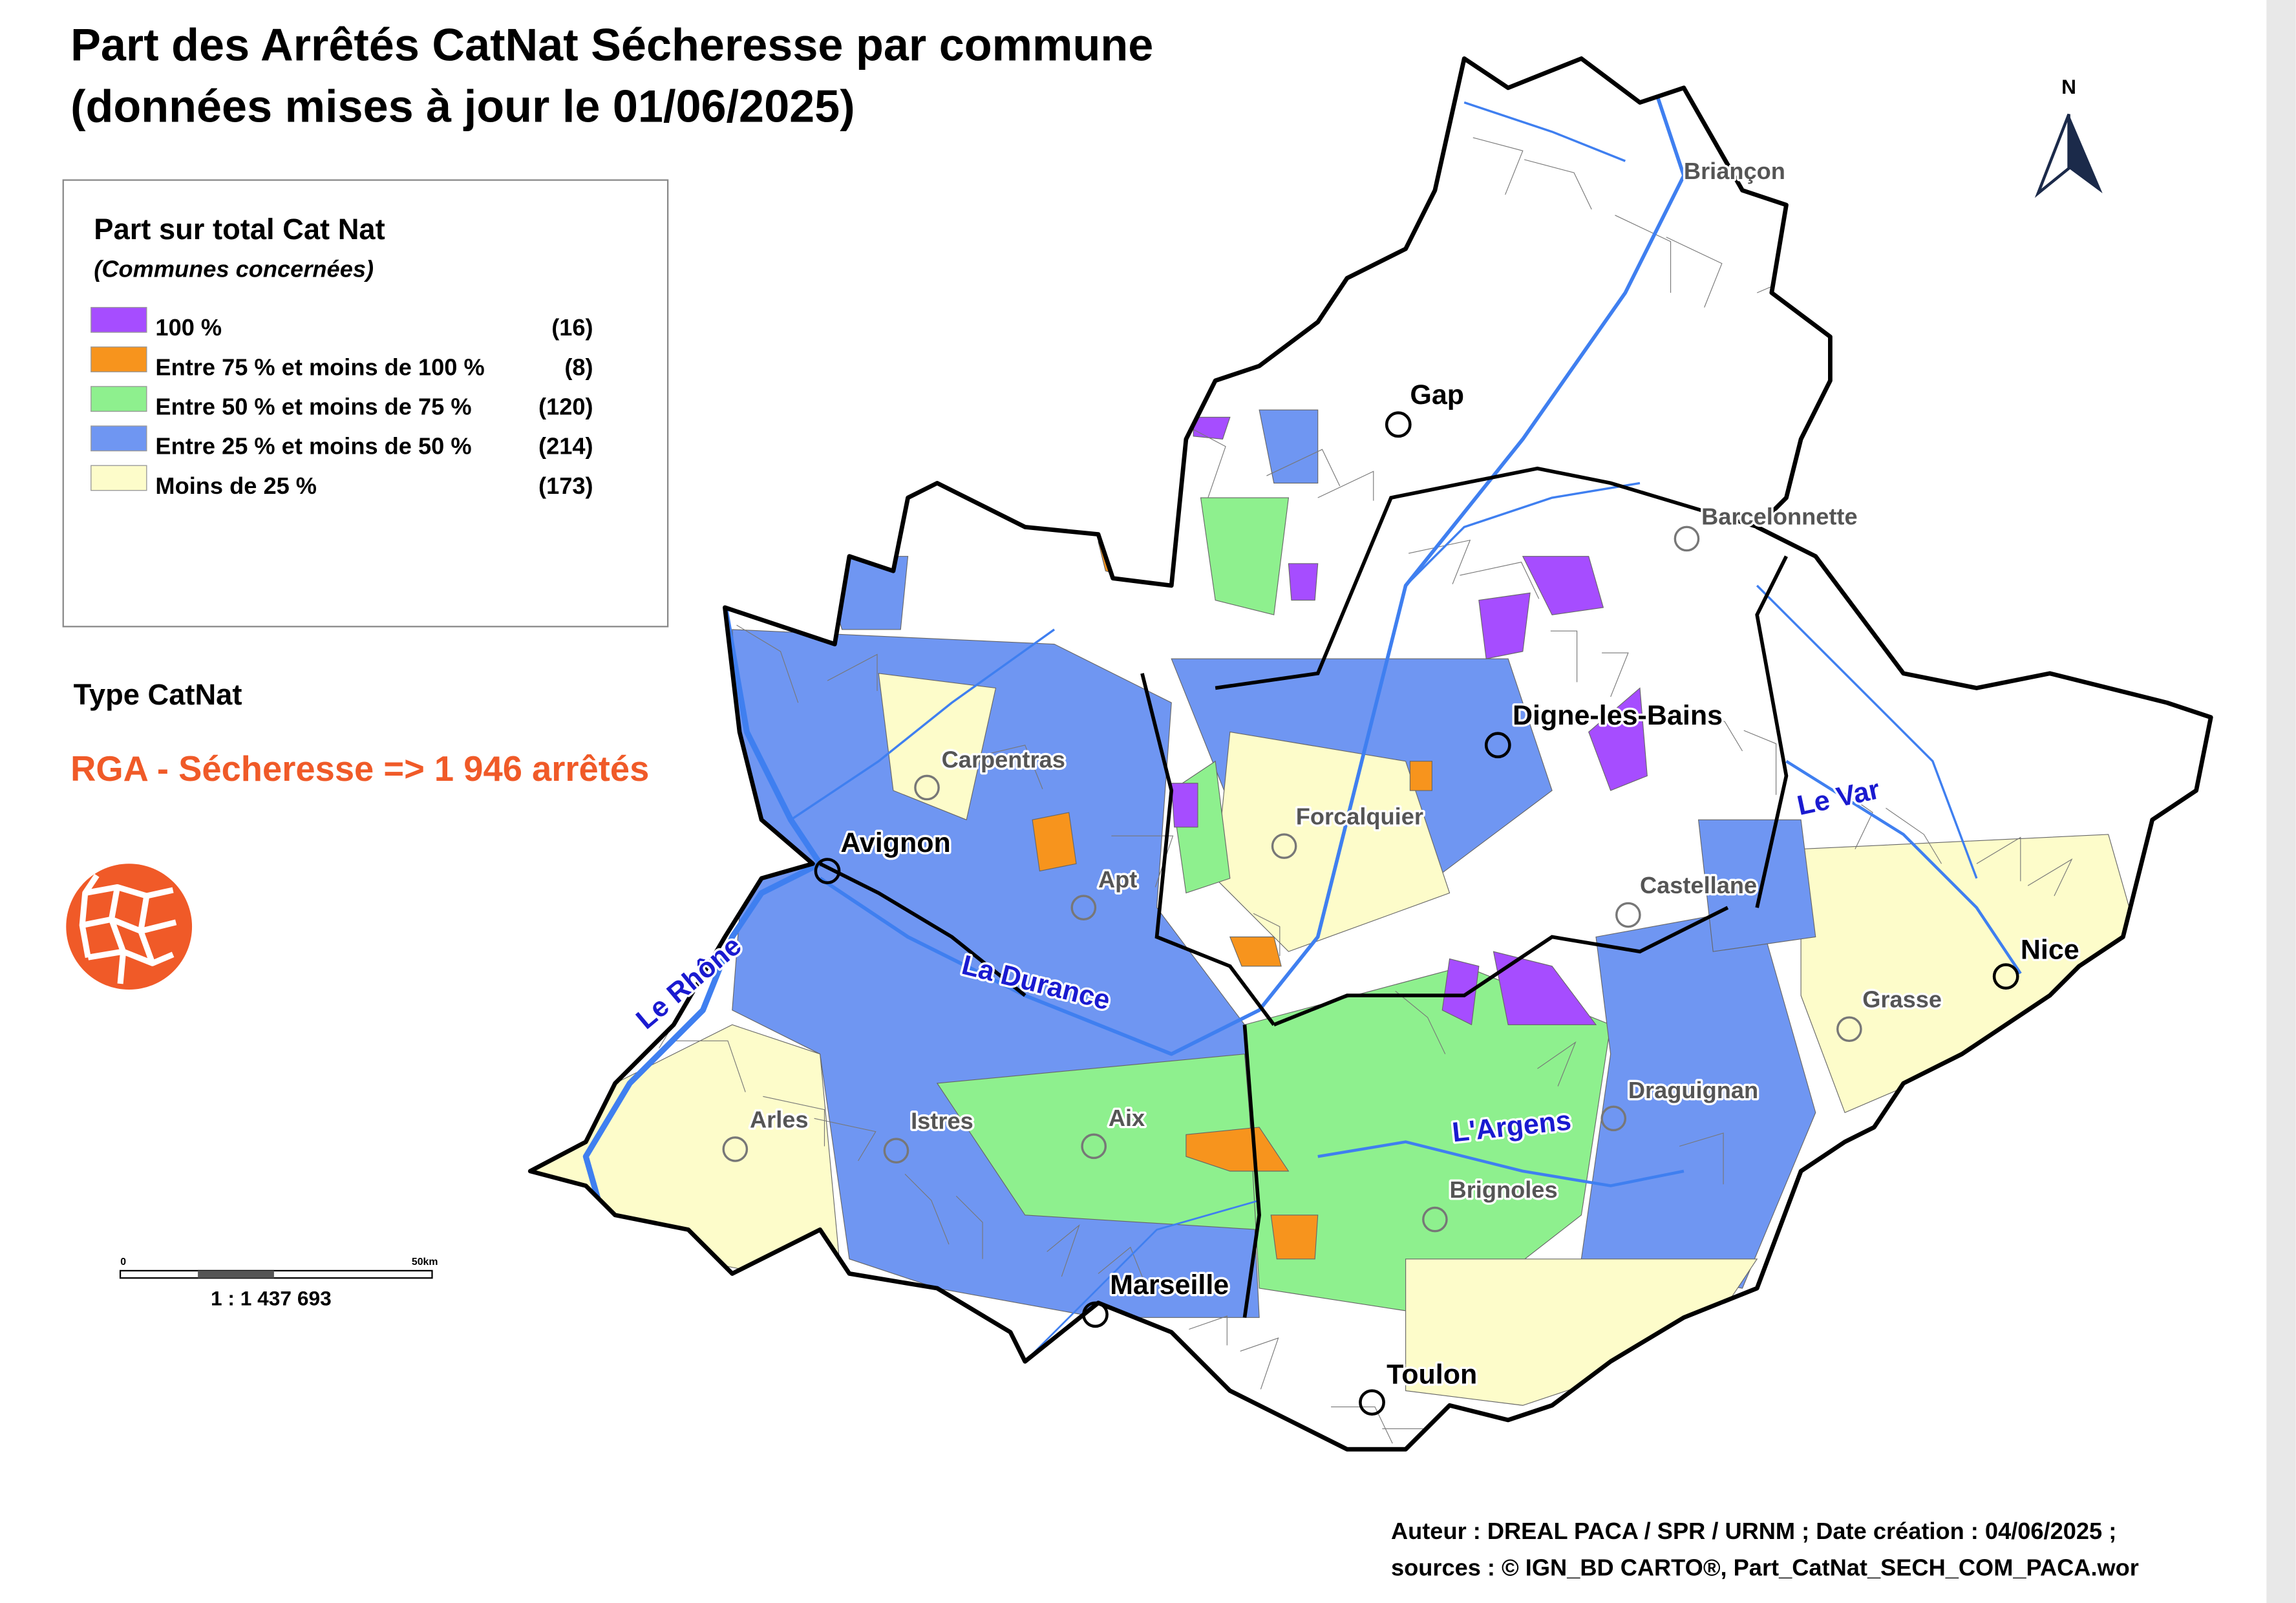  What do you see at coordinates (129, 927) in the screenshot?
I see `drought-icon` at bounding box center [129, 927].